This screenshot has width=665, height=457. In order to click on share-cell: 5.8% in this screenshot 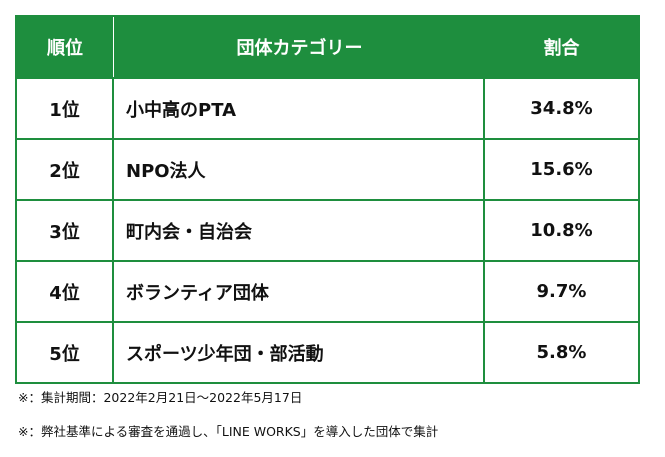, I will do `click(561, 352)`.